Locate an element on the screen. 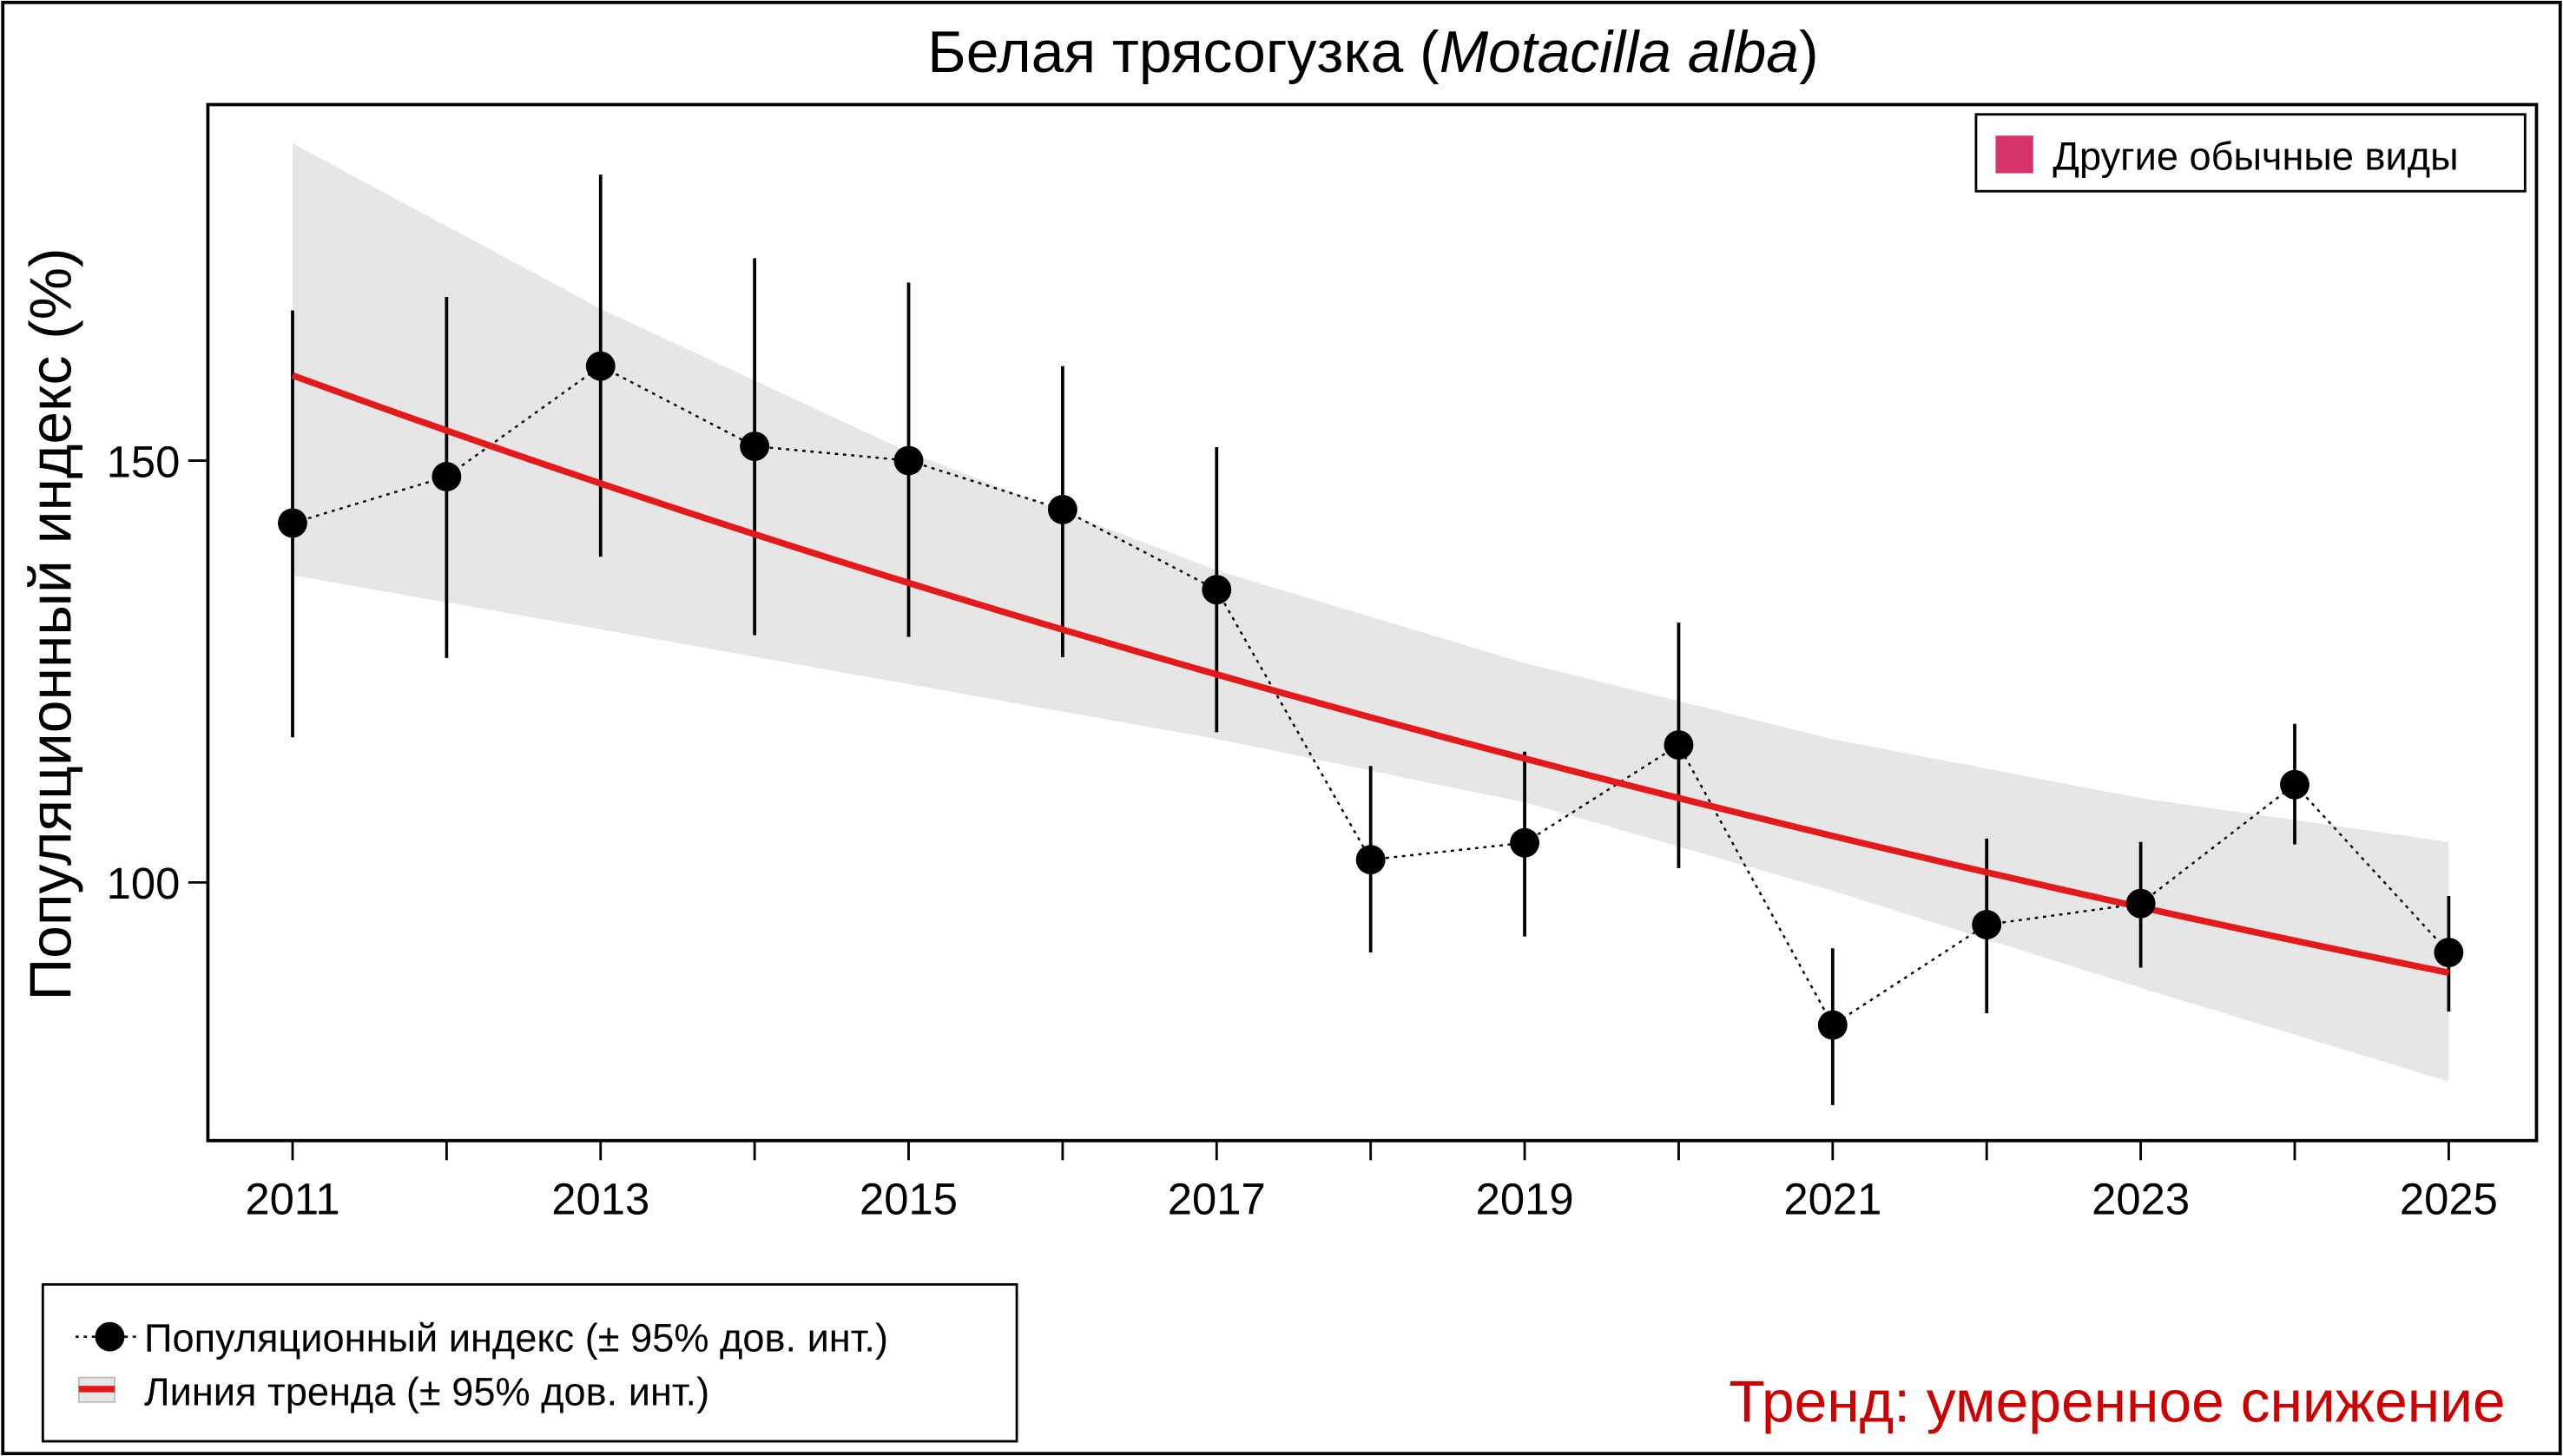 The width and height of the screenshot is (2563, 1456). trend-classification: Тренд: умеренное снижение is located at coordinates (2117, 1401).